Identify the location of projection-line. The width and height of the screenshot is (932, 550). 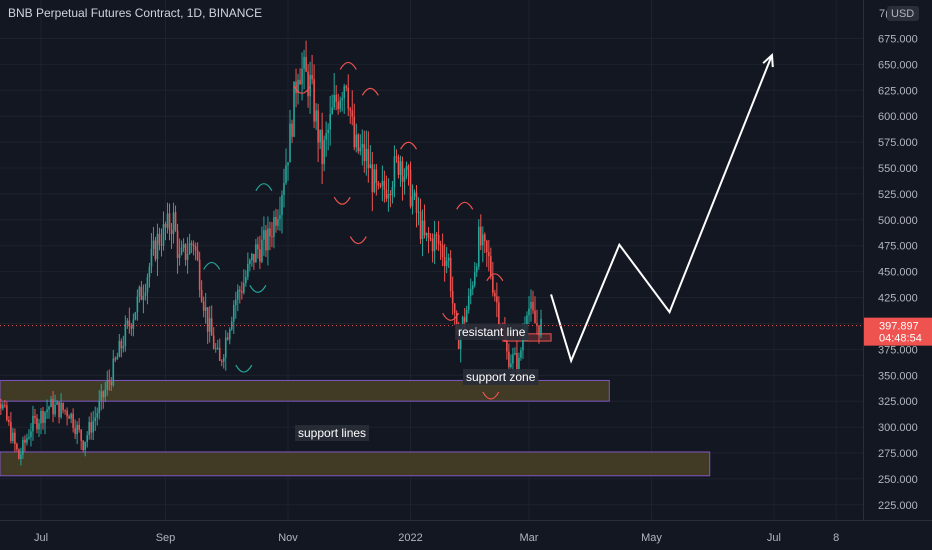
(662, 208).